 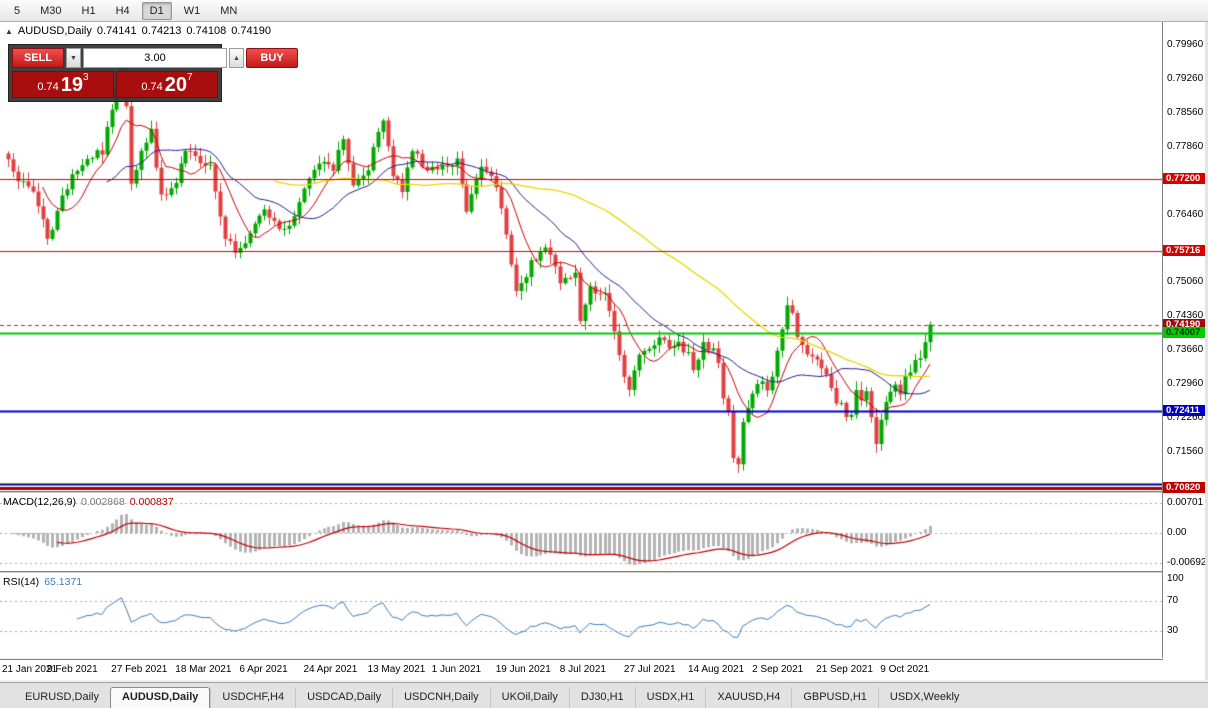 What do you see at coordinates (1173, 630) in the screenshot?
I see `rsi-axis-label: 30` at bounding box center [1173, 630].